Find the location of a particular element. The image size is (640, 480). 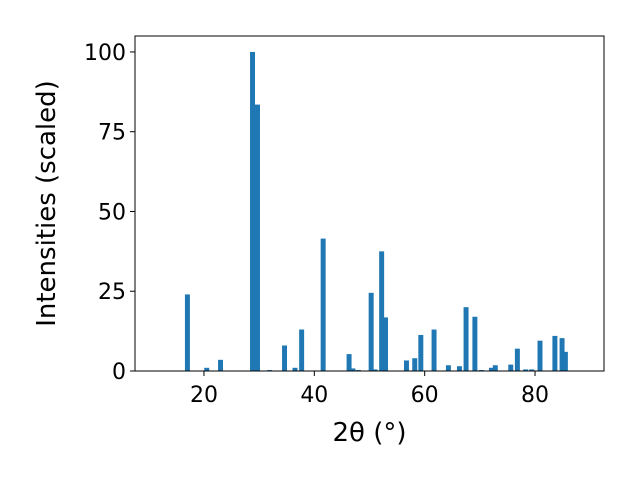

x-tick-label: 60 is located at coordinates (425, 395).